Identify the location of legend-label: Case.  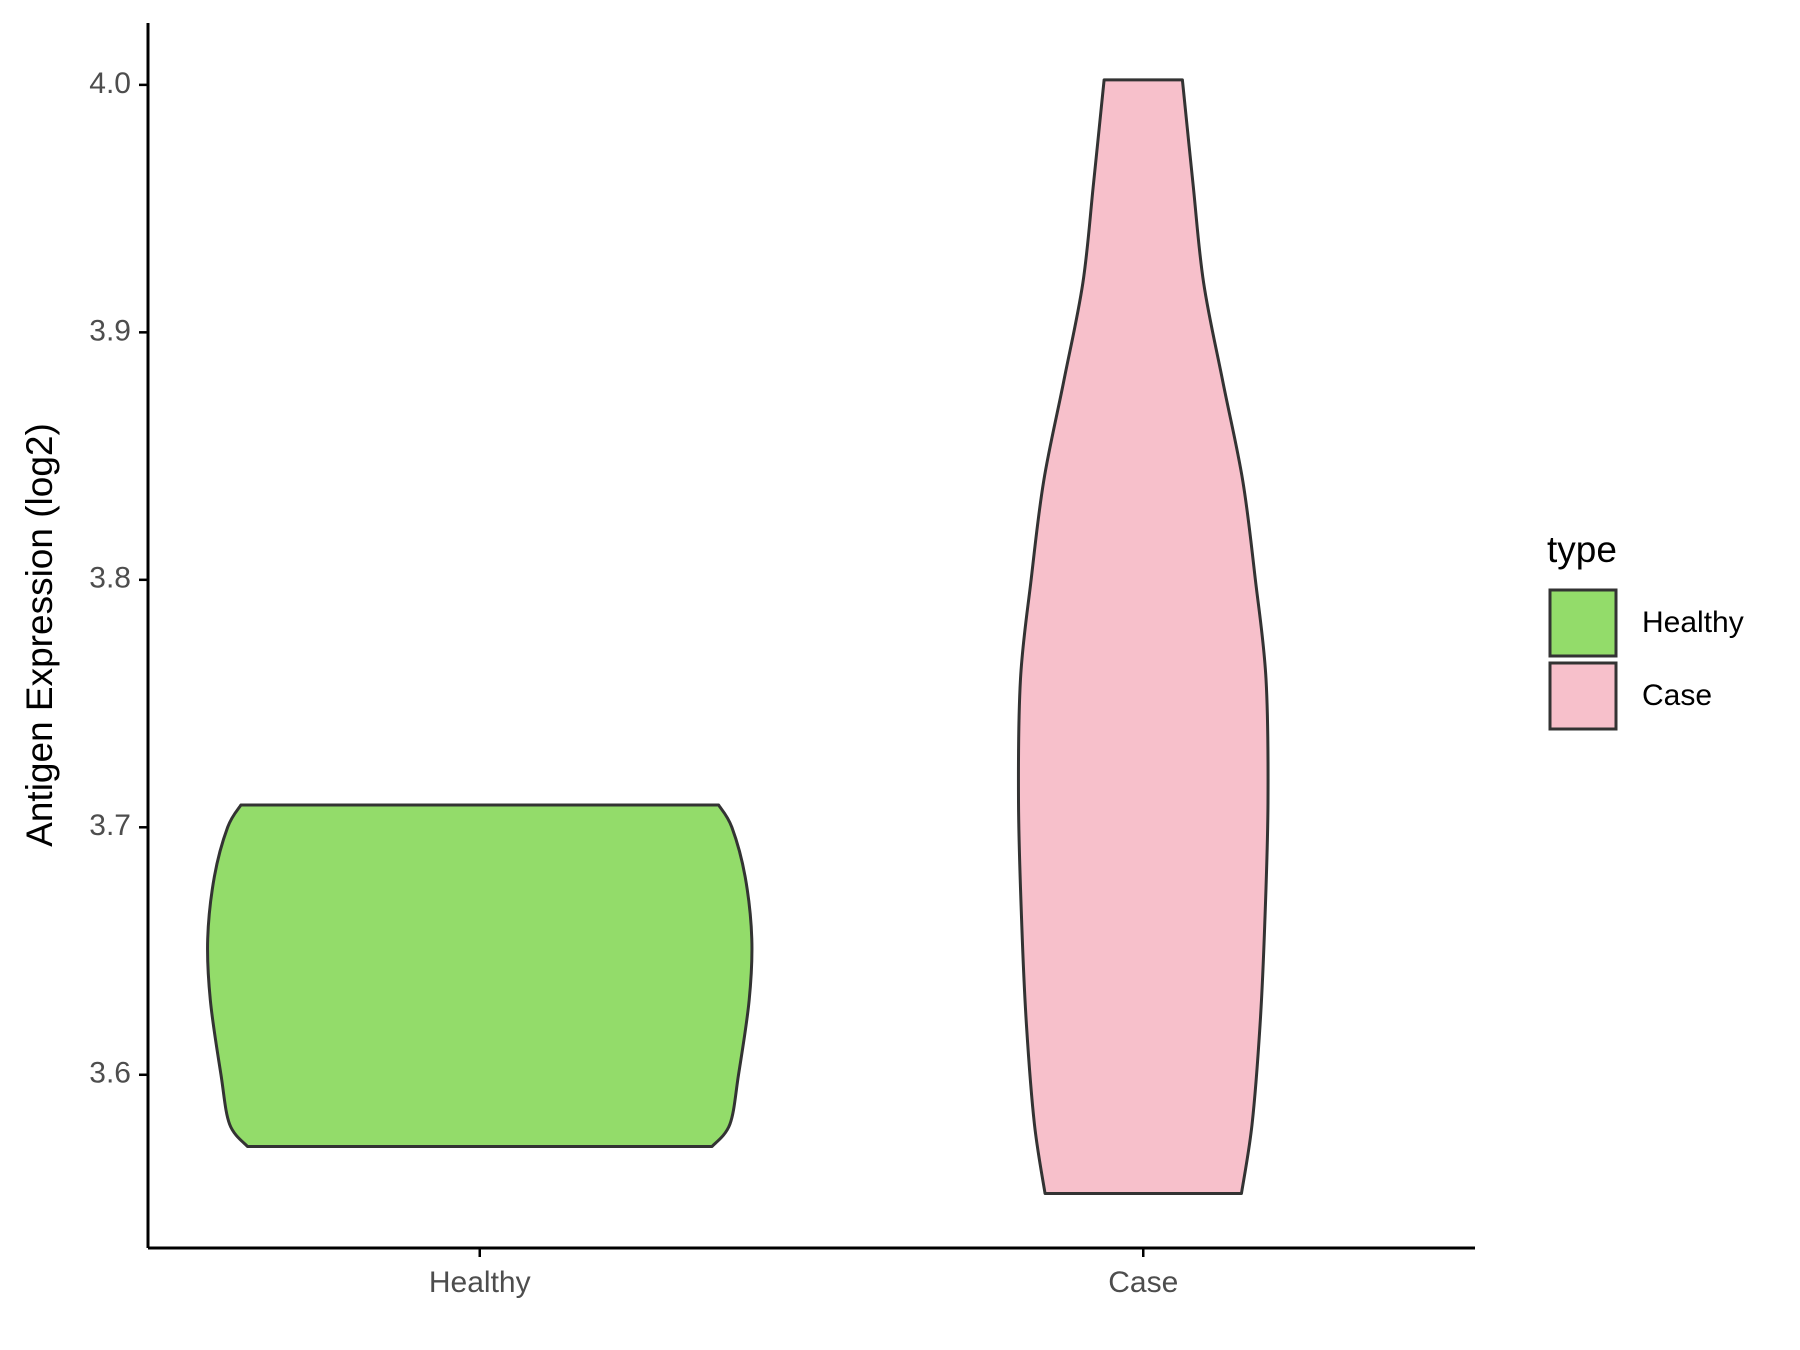
(1677, 695).